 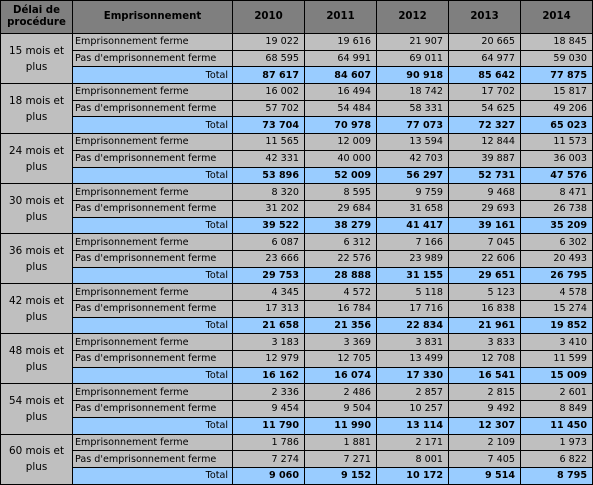 What do you see at coordinates (484, 142) in the screenshot?
I see `value-cell: 12 844` at bounding box center [484, 142].